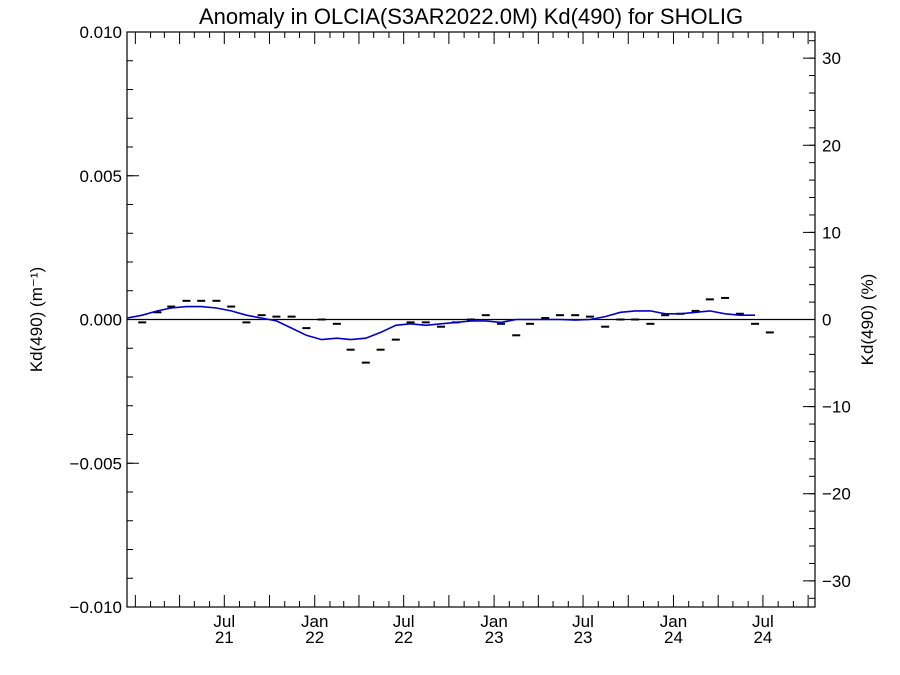  What do you see at coordinates (440, 323) in the screenshot?
I see `smoothed-anomaly-line` at bounding box center [440, 323].